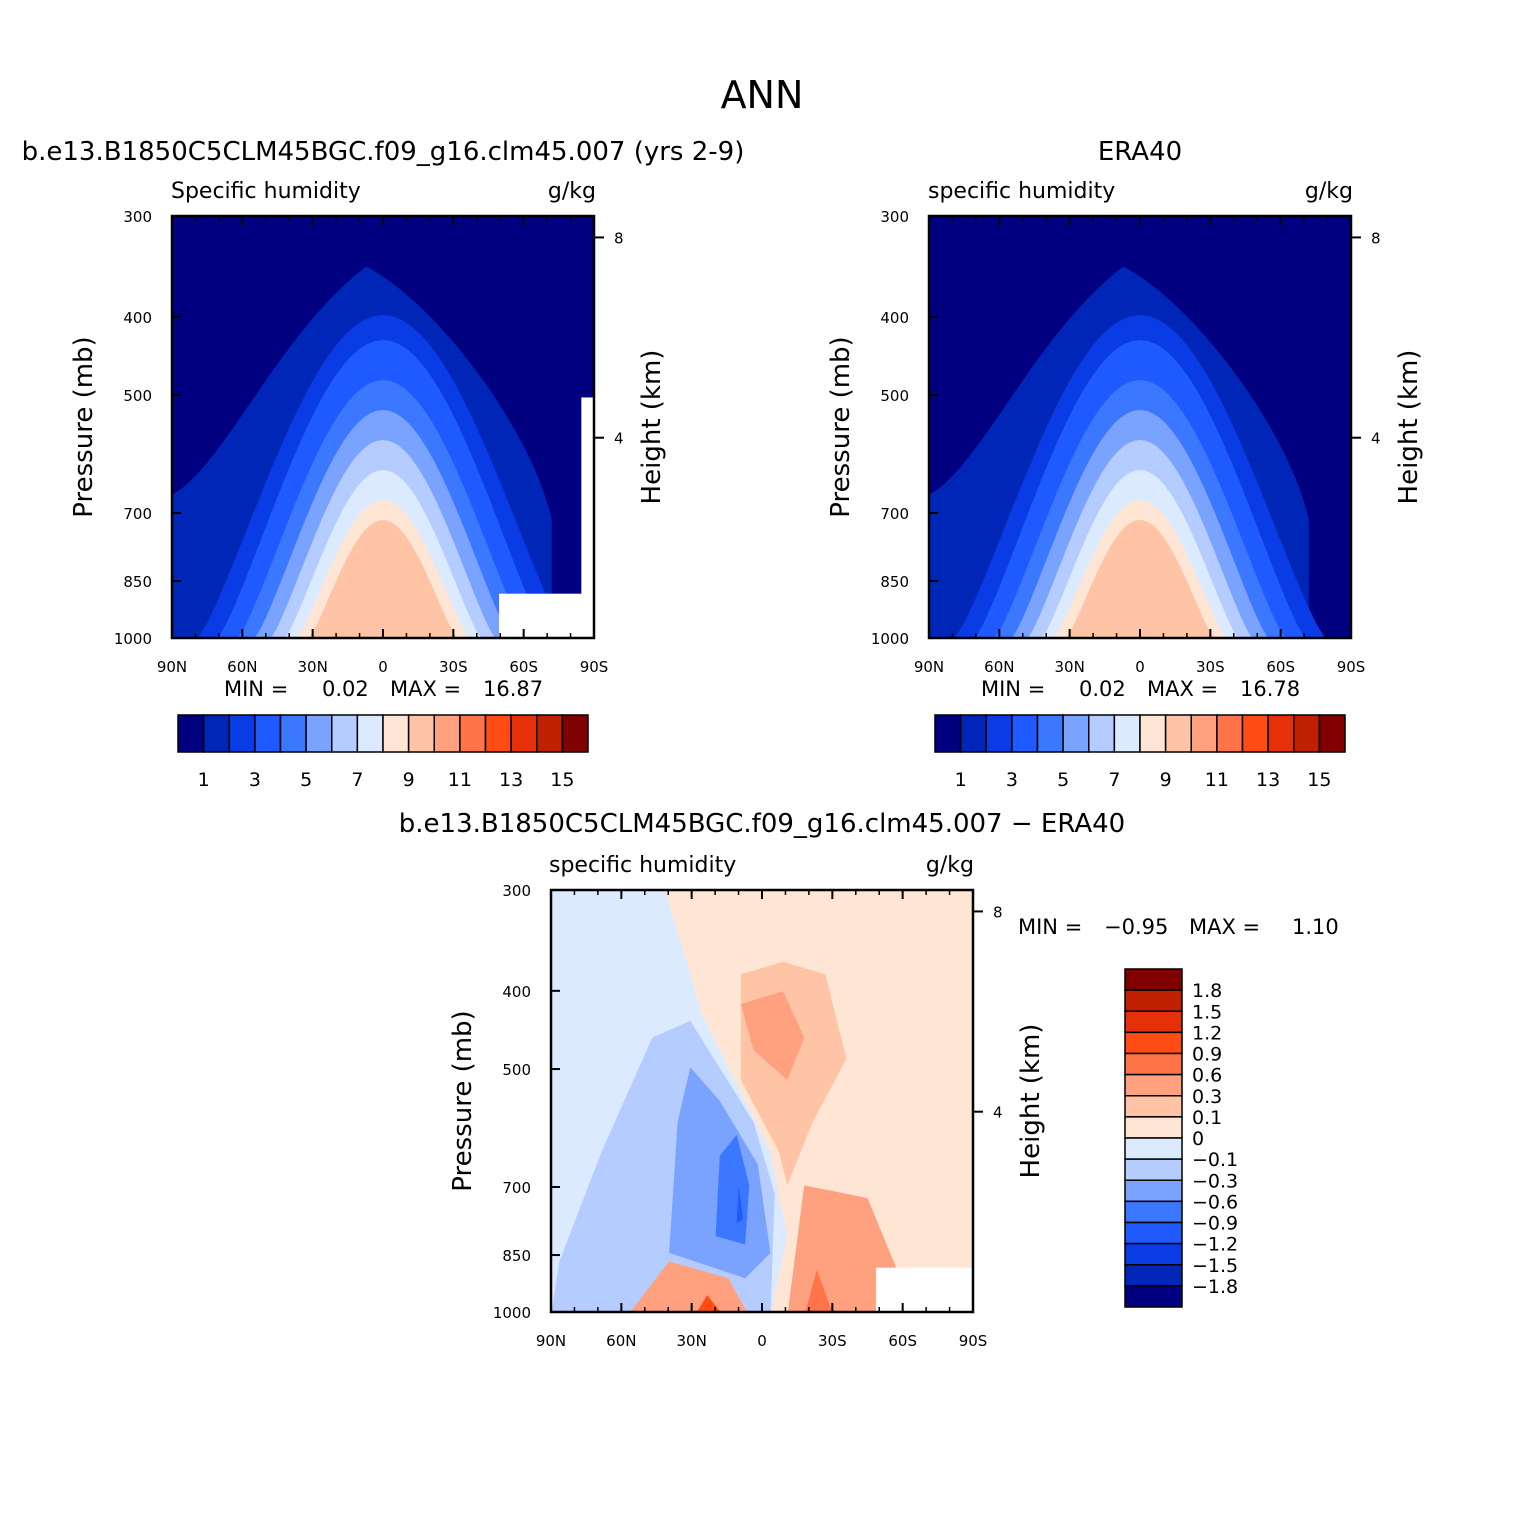  What do you see at coordinates (1207, 1097) in the screenshot?
I see `colorbar-label: 0.3` at bounding box center [1207, 1097].